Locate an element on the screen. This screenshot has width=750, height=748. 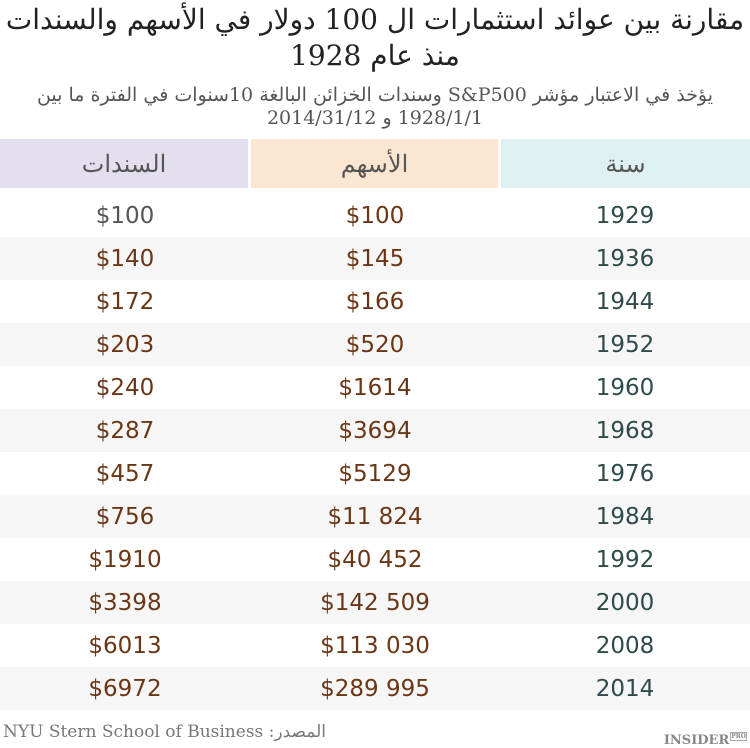
year-cell: 1936 is located at coordinates (625, 258).